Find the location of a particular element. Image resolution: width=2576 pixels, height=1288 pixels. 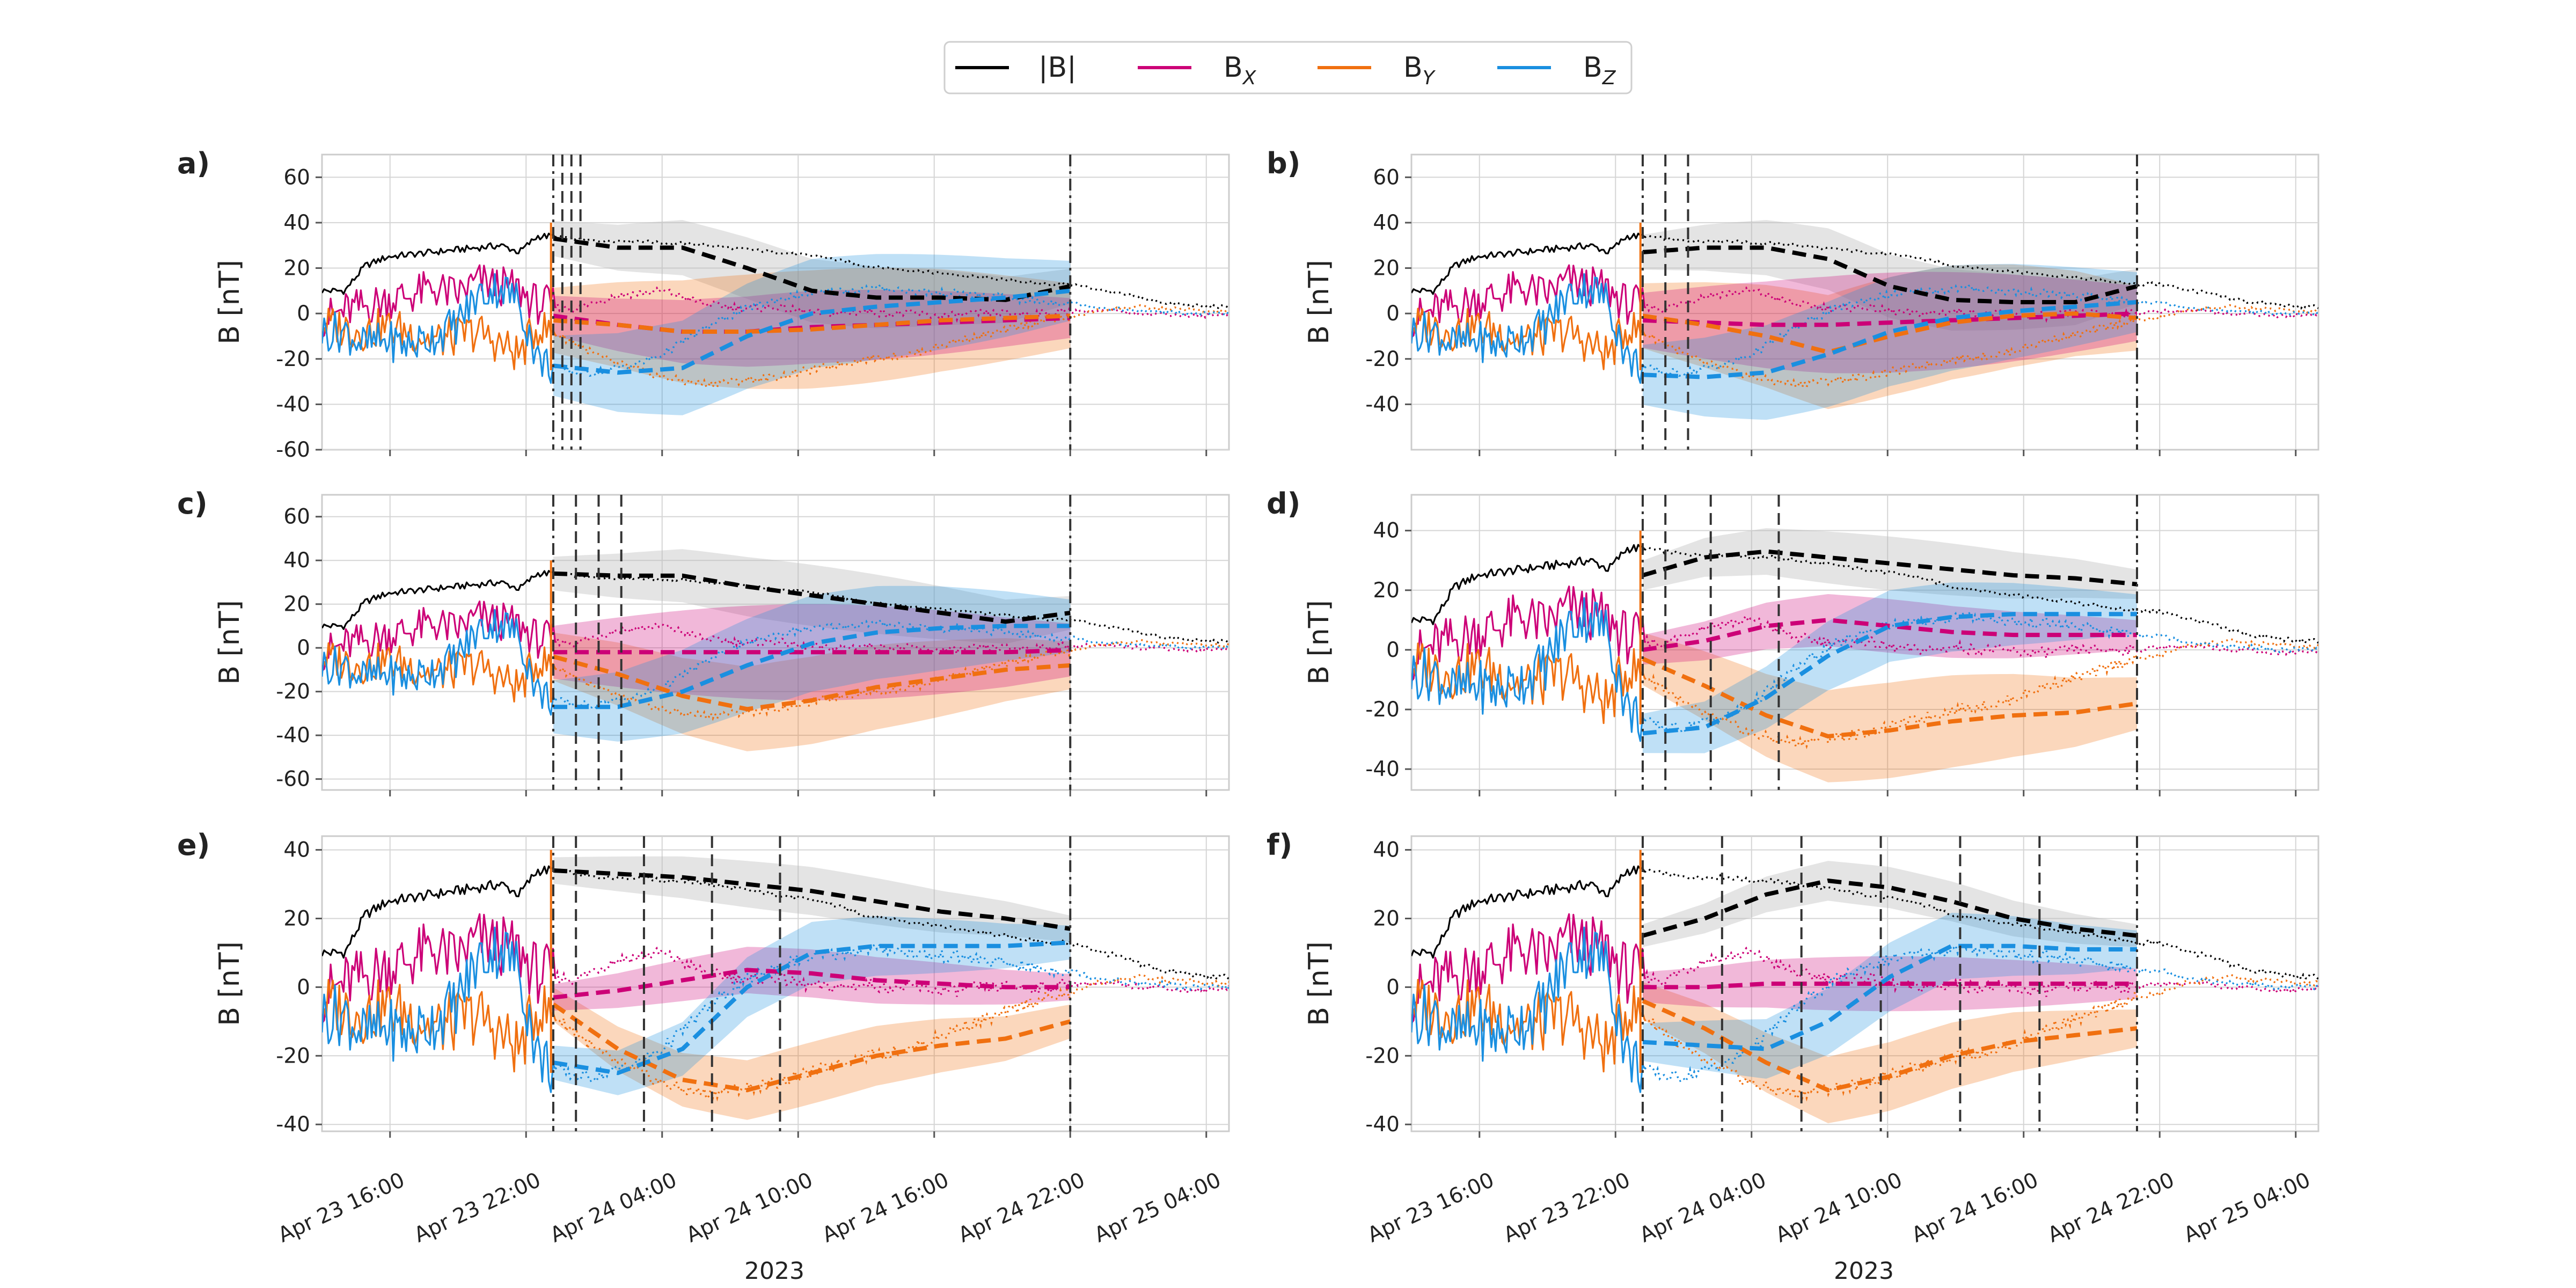

legend-frame is located at coordinates (1288, 67).